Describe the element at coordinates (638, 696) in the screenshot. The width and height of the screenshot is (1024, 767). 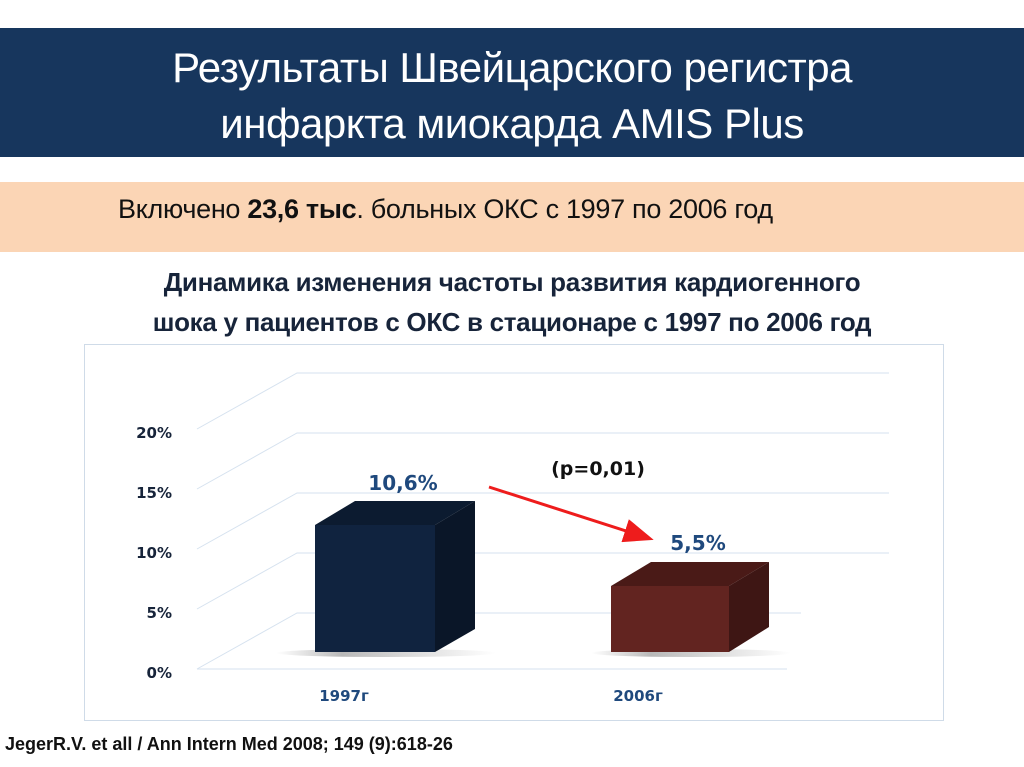
I see `x-label-2006: 2006г` at that location.